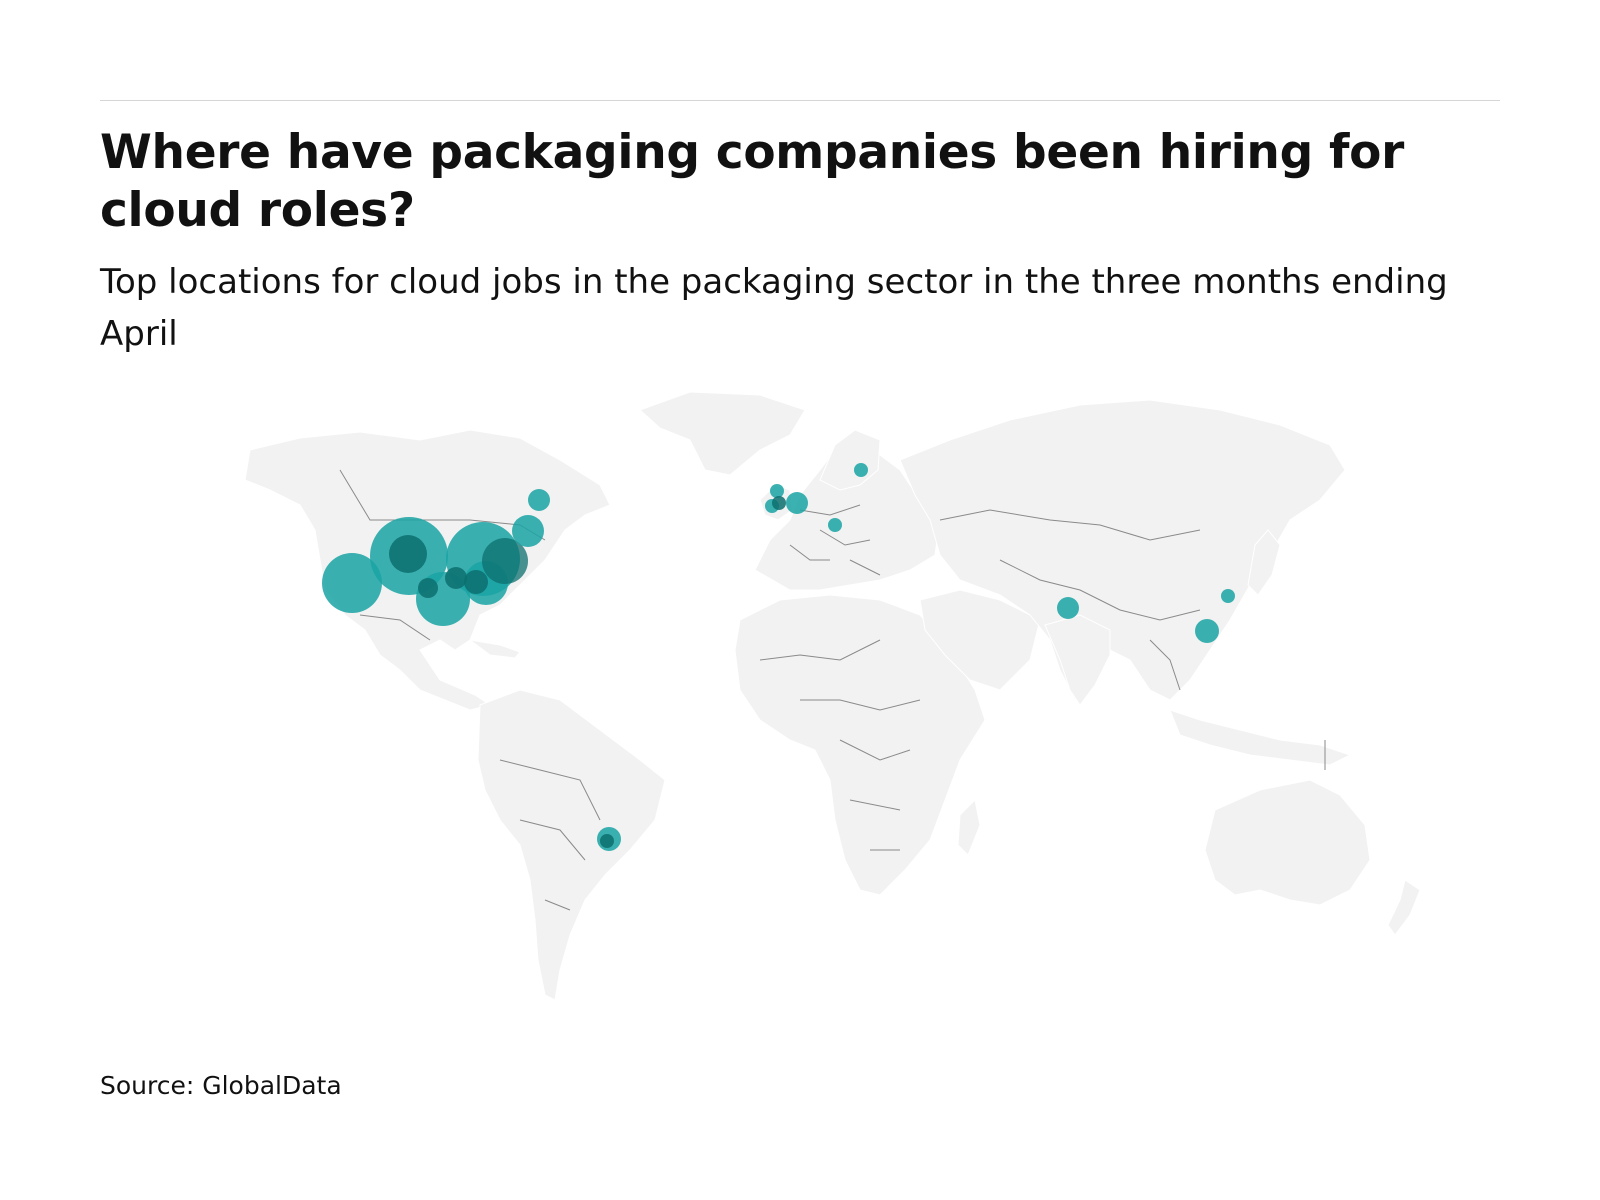  What do you see at coordinates (969, 827) in the screenshot?
I see `madagascar-shape` at bounding box center [969, 827].